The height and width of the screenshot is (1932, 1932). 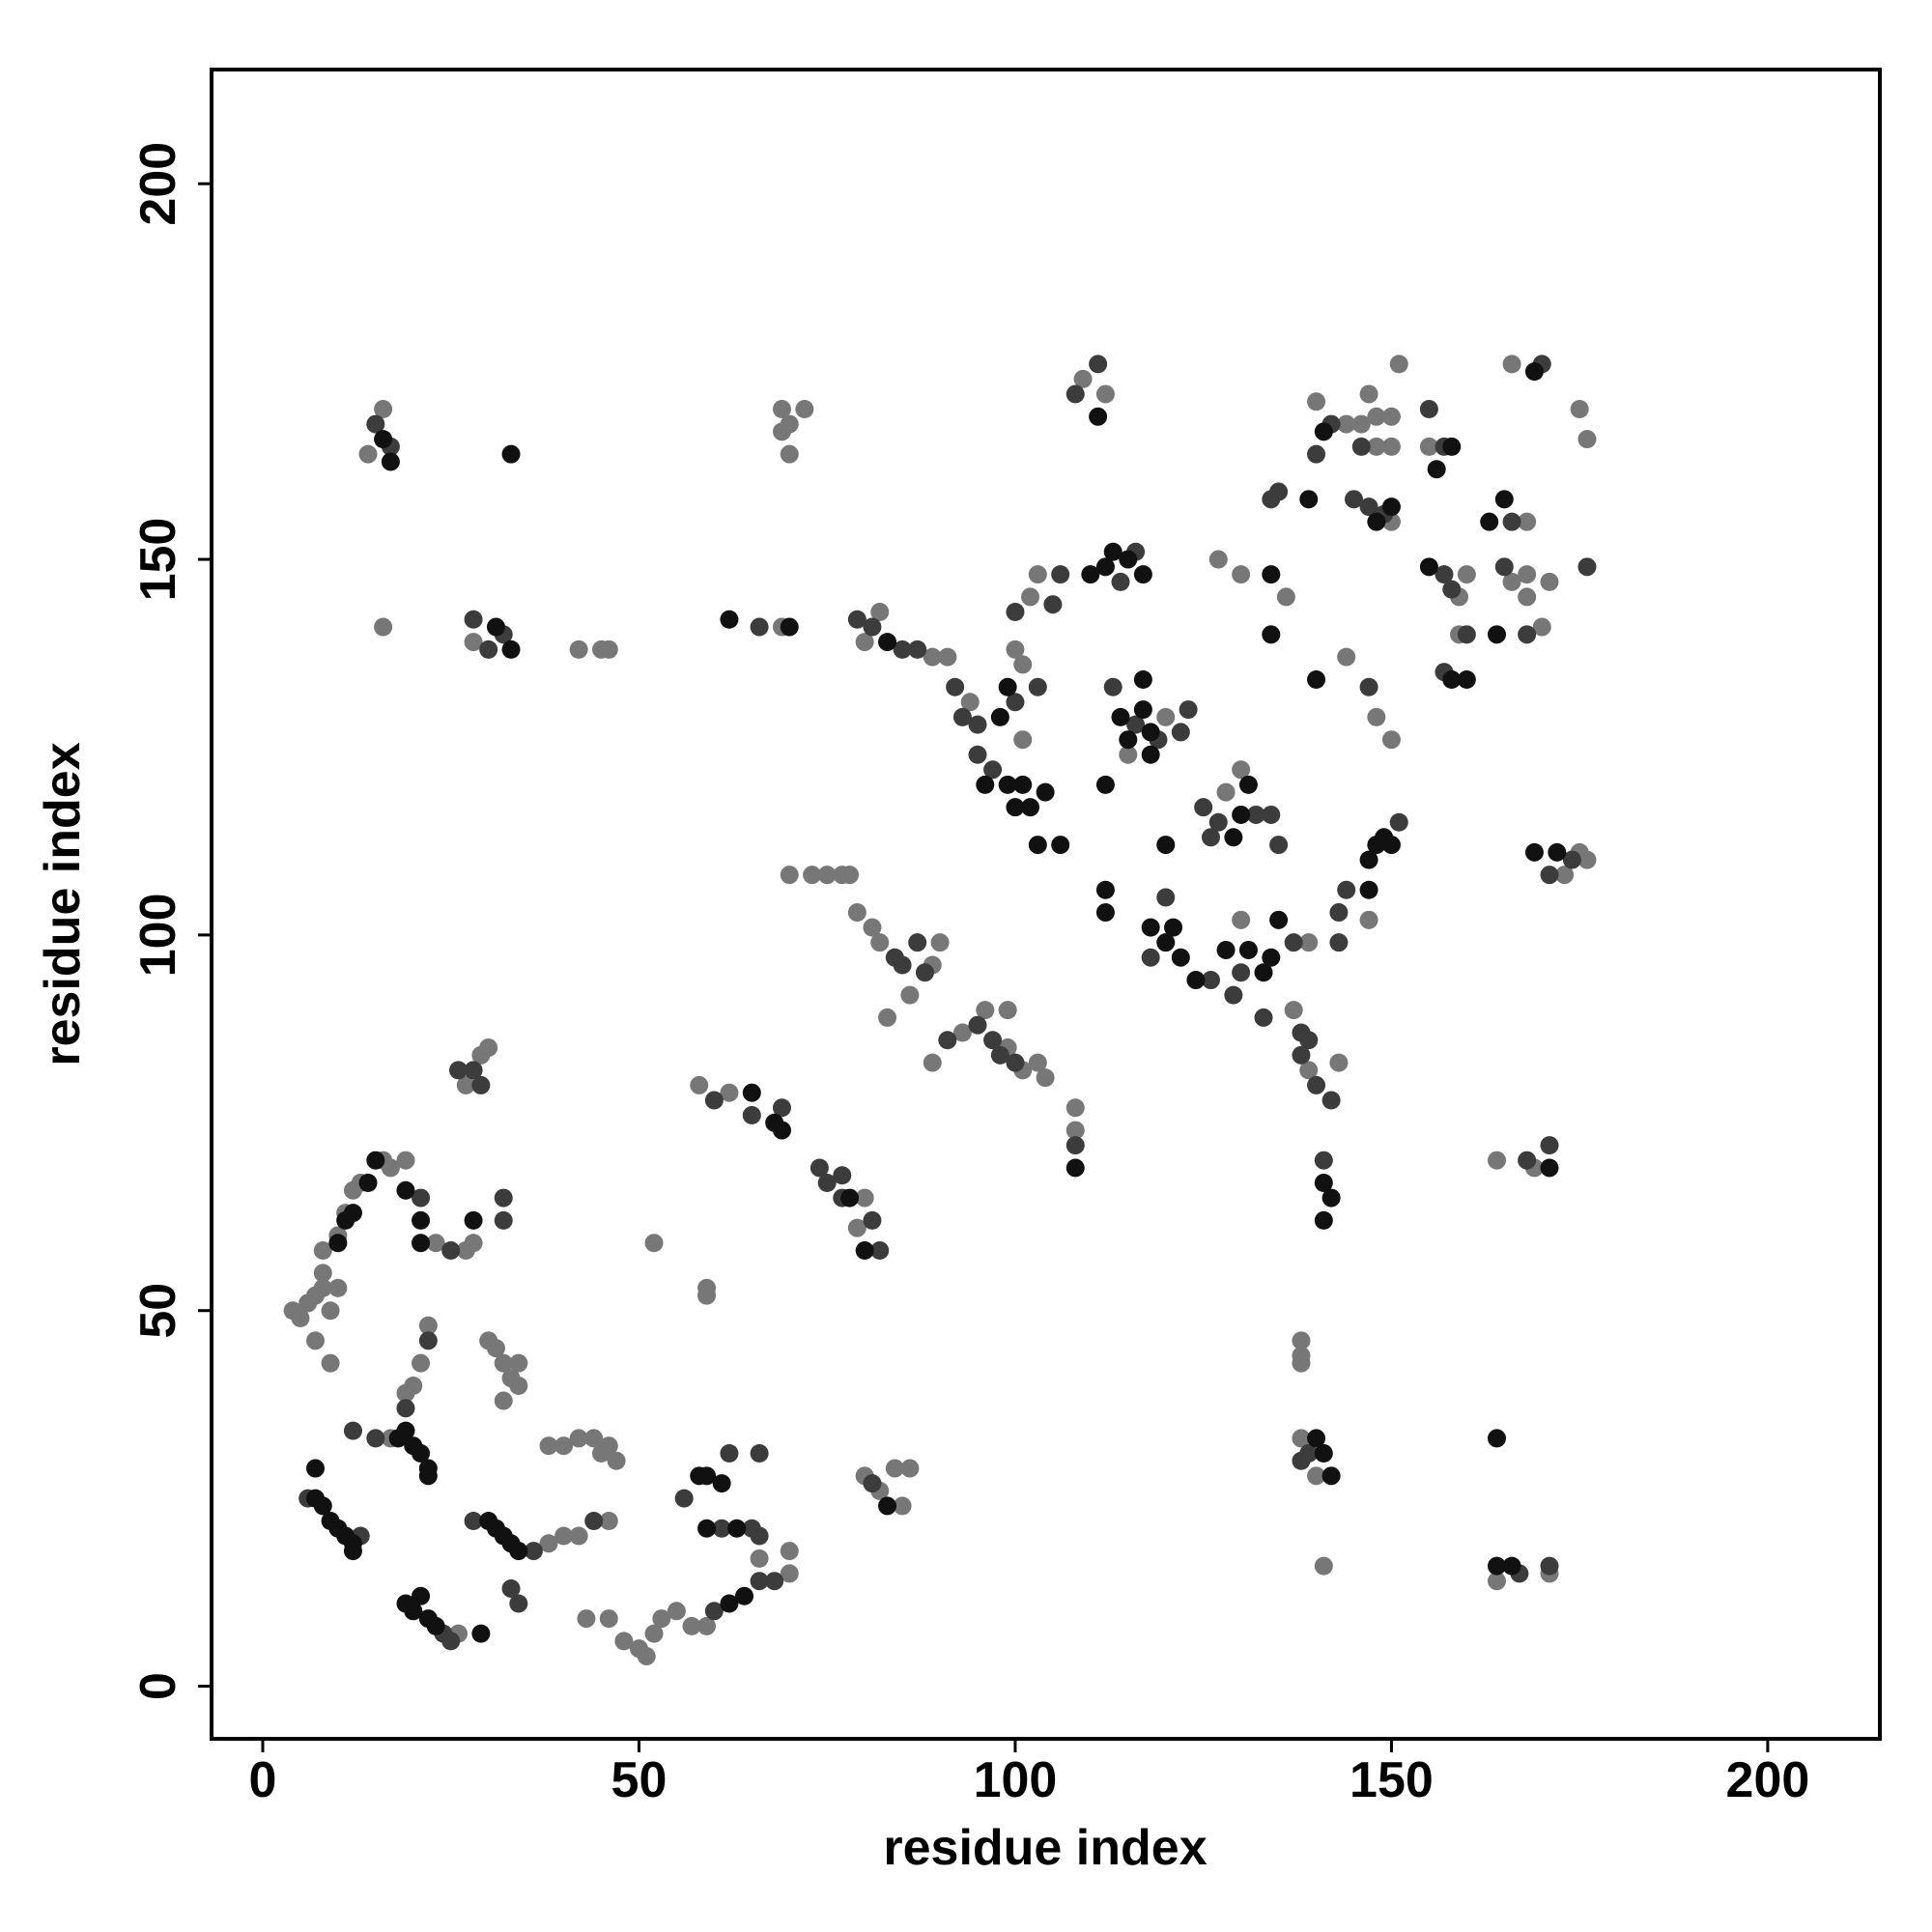 I want to click on y-tick-label: 100, so click(x=158, y=936).